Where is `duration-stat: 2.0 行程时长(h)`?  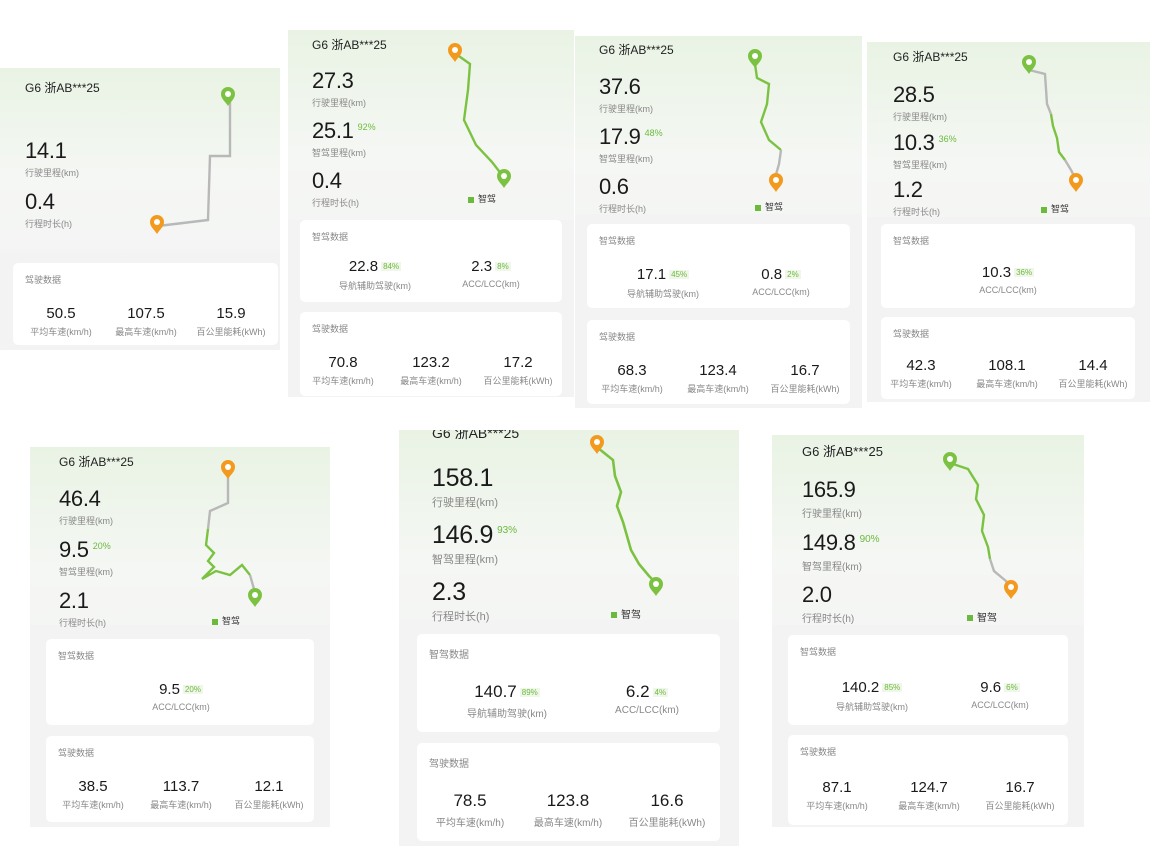
duration-stat: 2.0 行程时长(h) is located at coordinates (828, 604).